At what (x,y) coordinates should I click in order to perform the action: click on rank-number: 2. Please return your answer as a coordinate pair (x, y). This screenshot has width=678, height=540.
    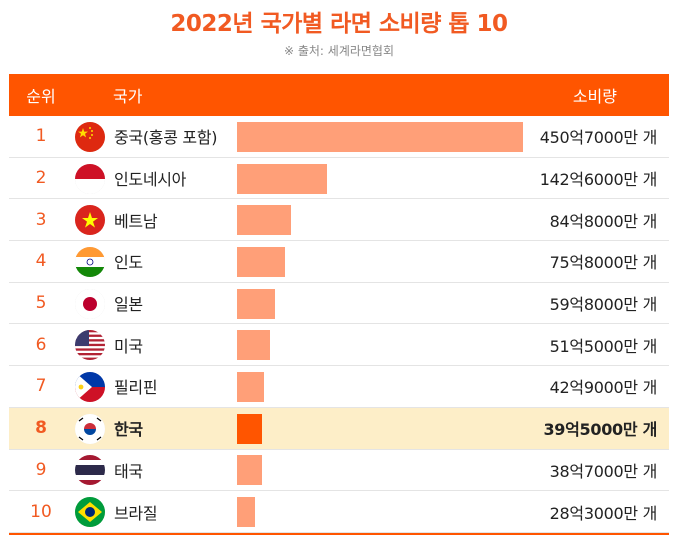
    Looking at the image, I should click on (41, 178).